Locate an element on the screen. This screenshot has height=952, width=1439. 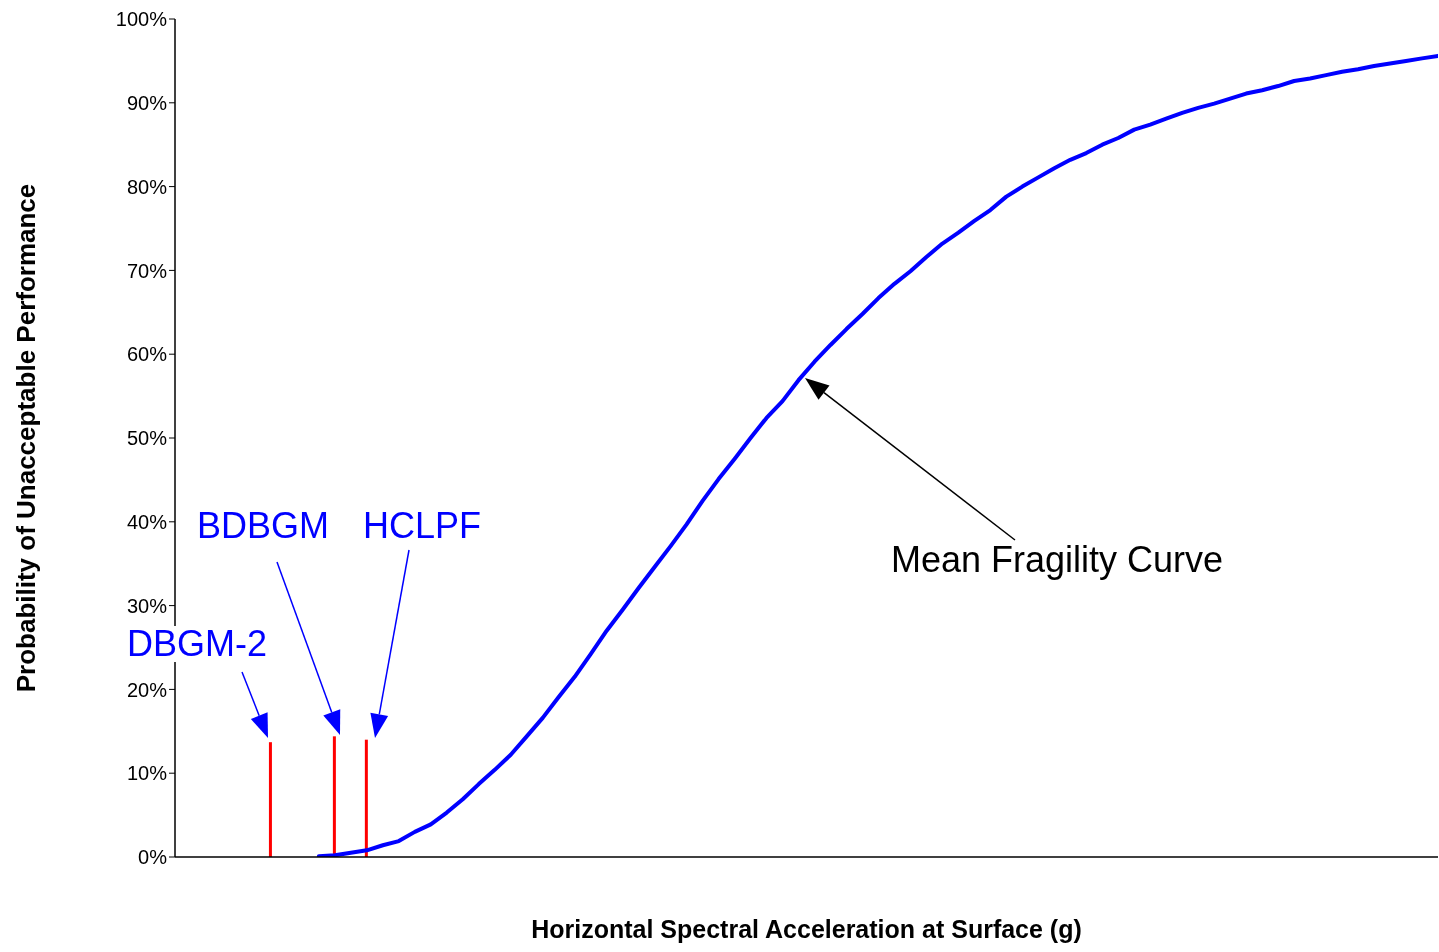
y-tick-label: 90% is located at coordinates (147, 102).